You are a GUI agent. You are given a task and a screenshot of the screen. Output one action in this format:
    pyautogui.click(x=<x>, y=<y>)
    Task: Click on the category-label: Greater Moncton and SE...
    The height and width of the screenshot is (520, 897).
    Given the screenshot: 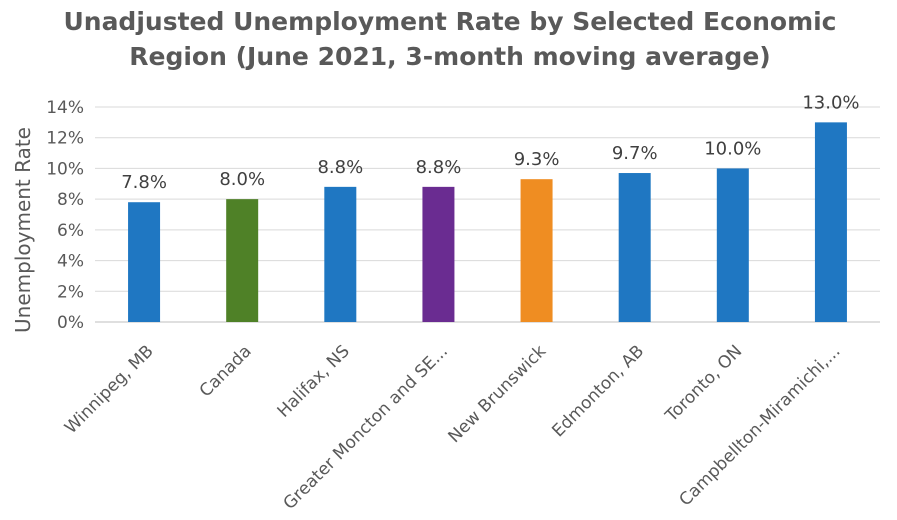 What is the action you would take?
    pyautogui.click(x=366, y=427)
    